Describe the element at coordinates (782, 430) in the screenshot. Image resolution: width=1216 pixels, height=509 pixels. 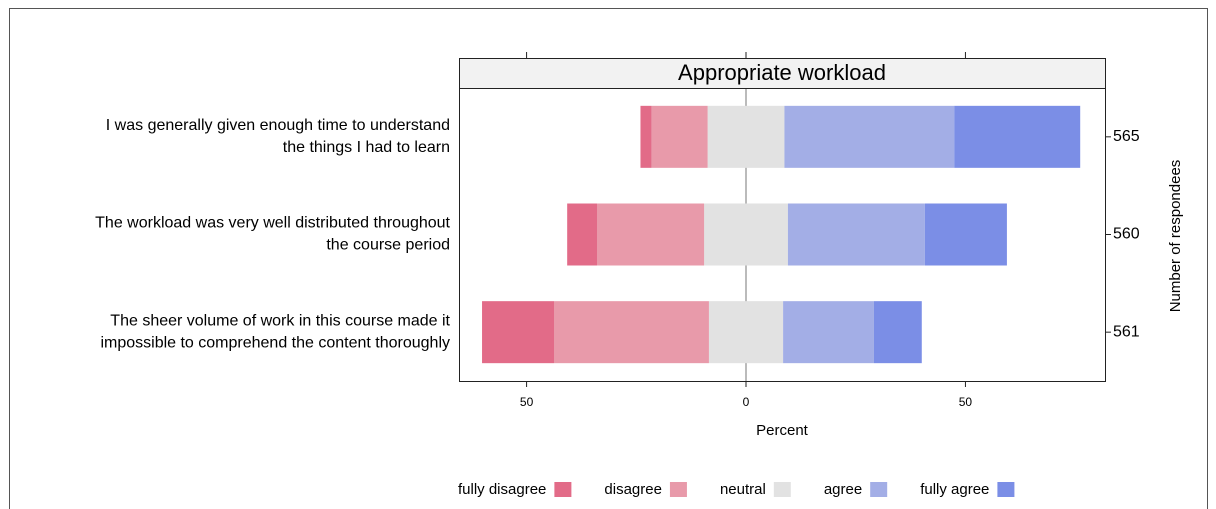
I see `x-axis-label: Percent` at that location.